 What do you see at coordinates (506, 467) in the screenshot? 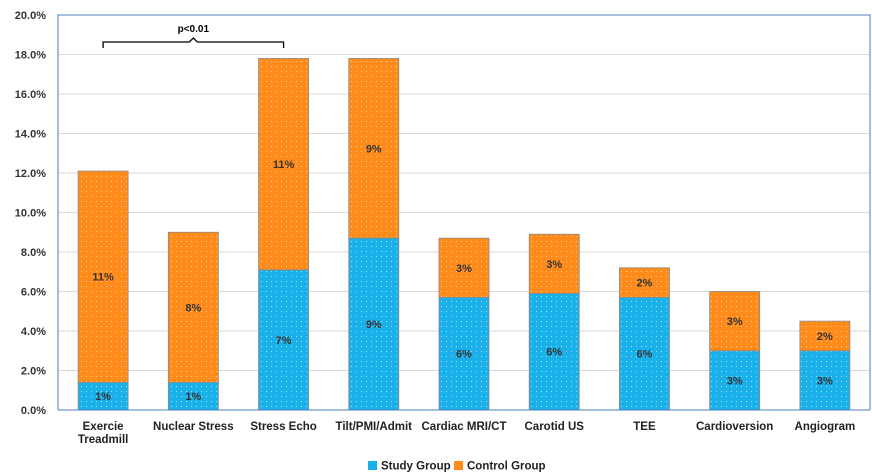
I see `legend-label: Control Group` at bounding box center [506, 467].